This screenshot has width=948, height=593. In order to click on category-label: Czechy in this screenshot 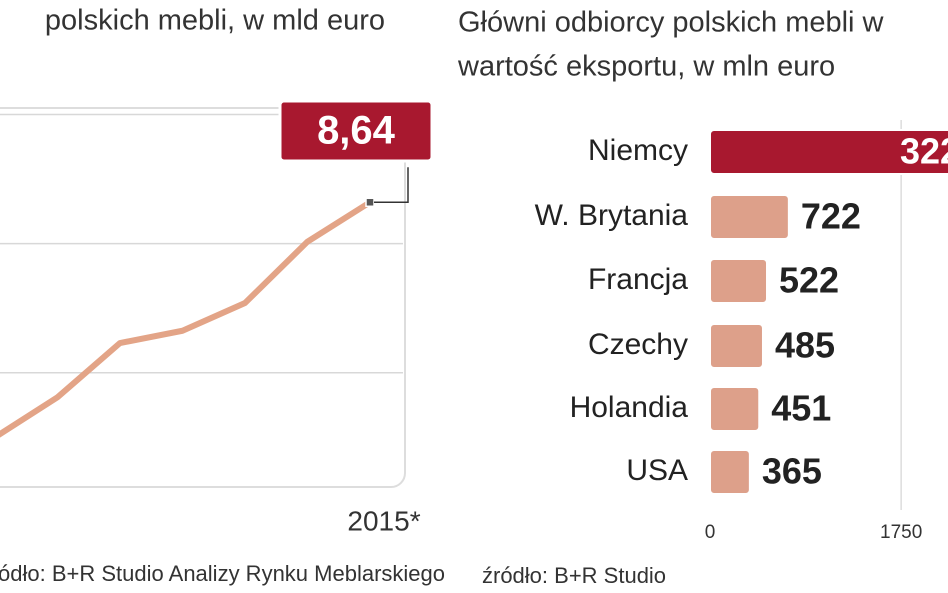, I will do `click(638, 344)`.